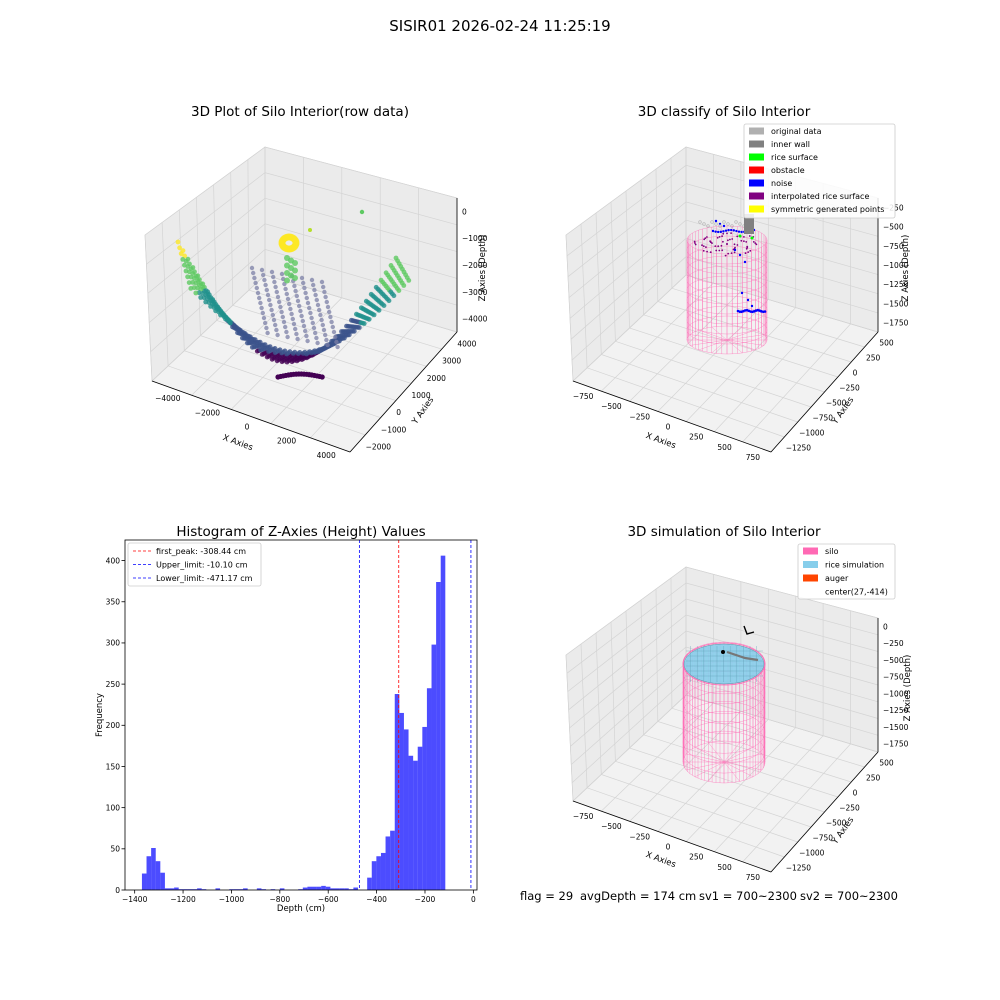 The height and width of the screenshot is (1000, 1000). I want to click on z-tick-label: −1000, so click(896, 265).